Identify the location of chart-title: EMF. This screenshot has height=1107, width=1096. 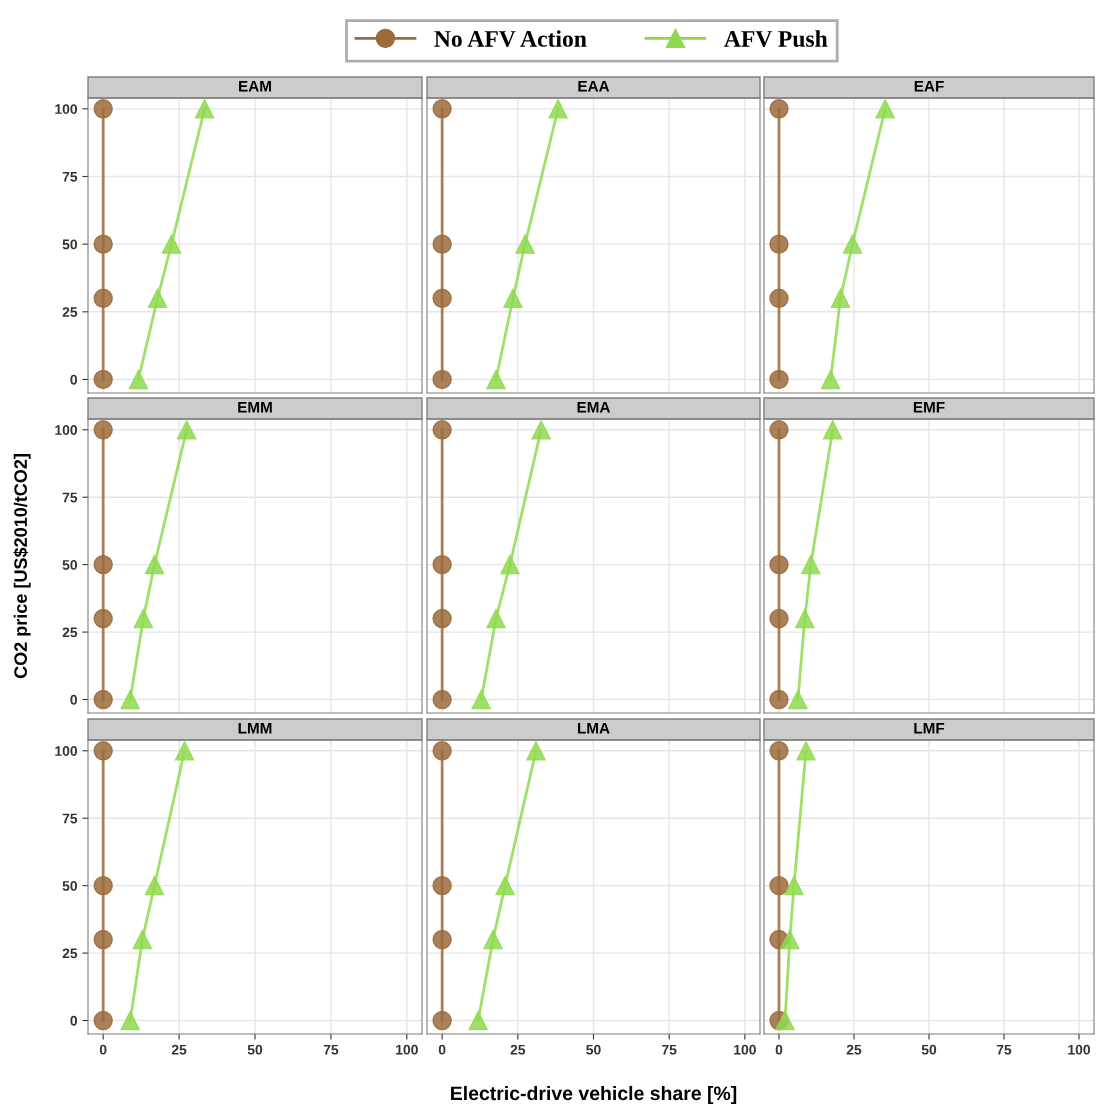
(929, 407).